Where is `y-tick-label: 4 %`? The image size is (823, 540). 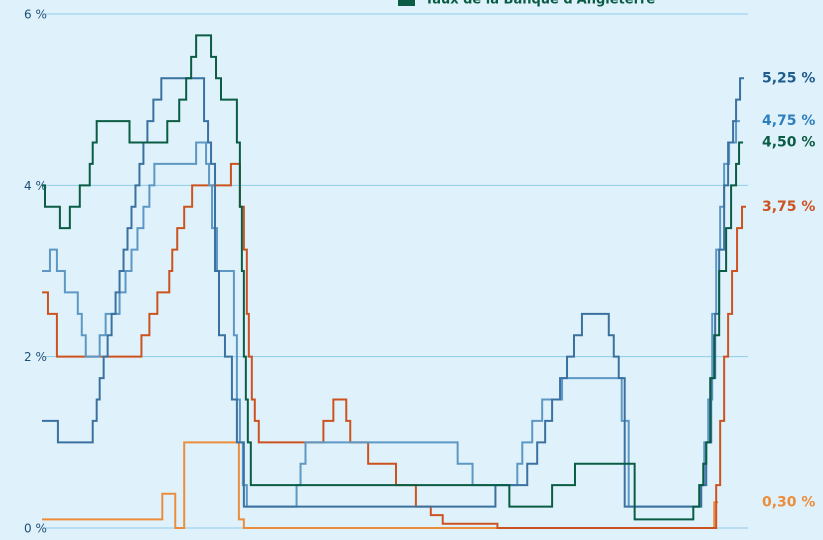 y-tick-label: 4 % is located at coordinates (35, 186).